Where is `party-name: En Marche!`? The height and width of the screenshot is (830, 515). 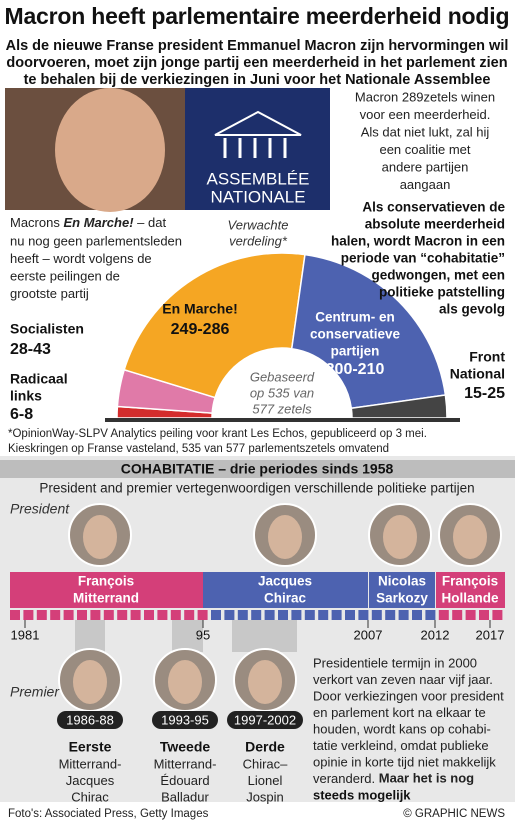
party-name: En Marche! is located at coordinates (199, 309).